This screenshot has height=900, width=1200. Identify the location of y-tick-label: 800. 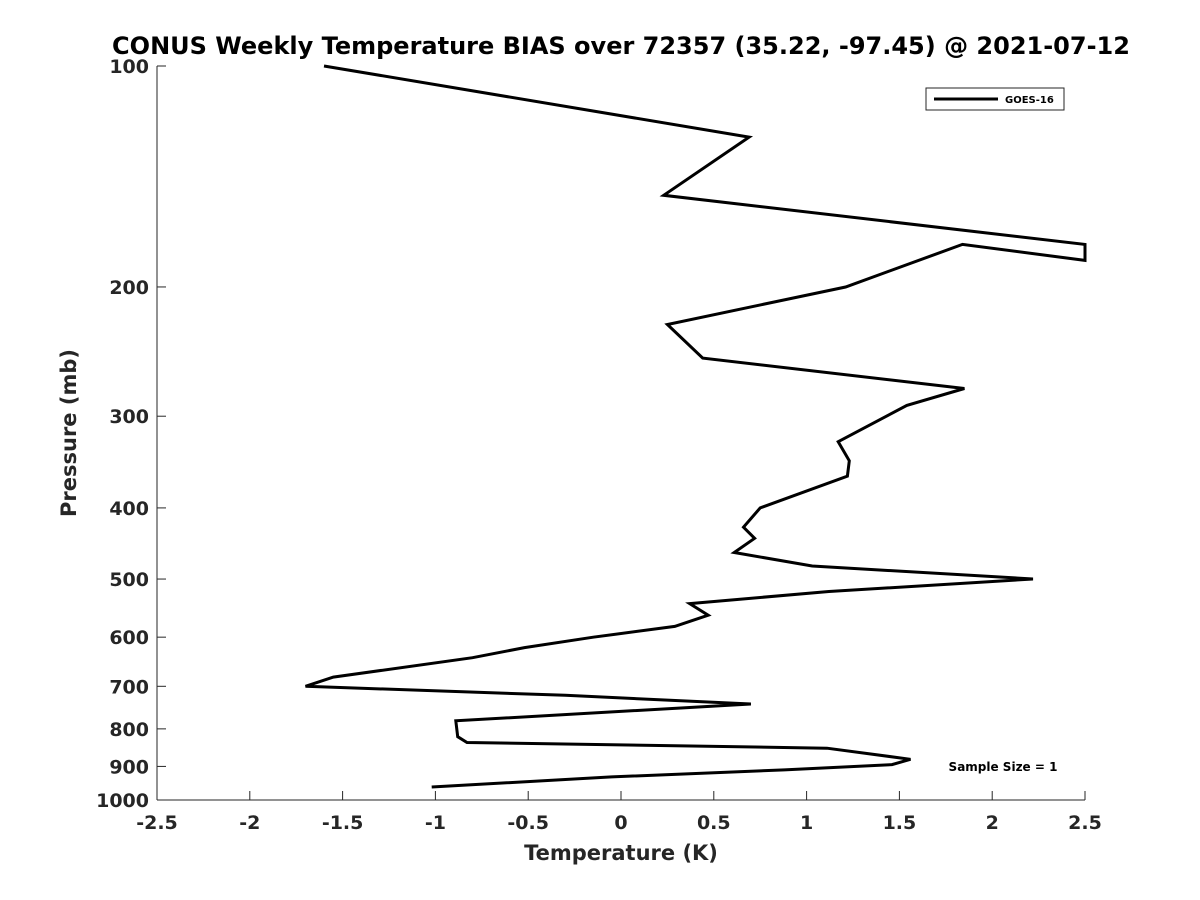
(129, 730).